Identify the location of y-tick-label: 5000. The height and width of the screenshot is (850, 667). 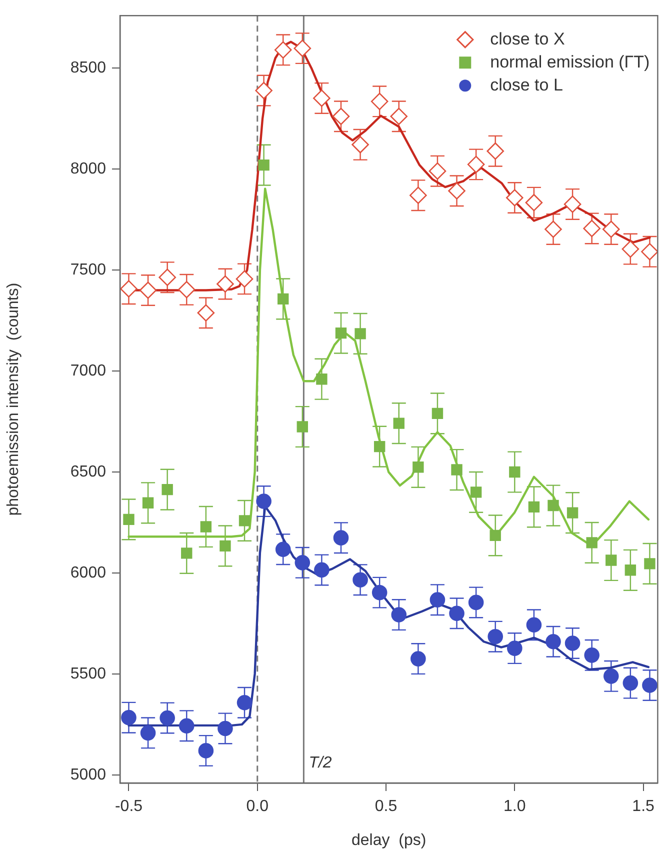
(88, 775).